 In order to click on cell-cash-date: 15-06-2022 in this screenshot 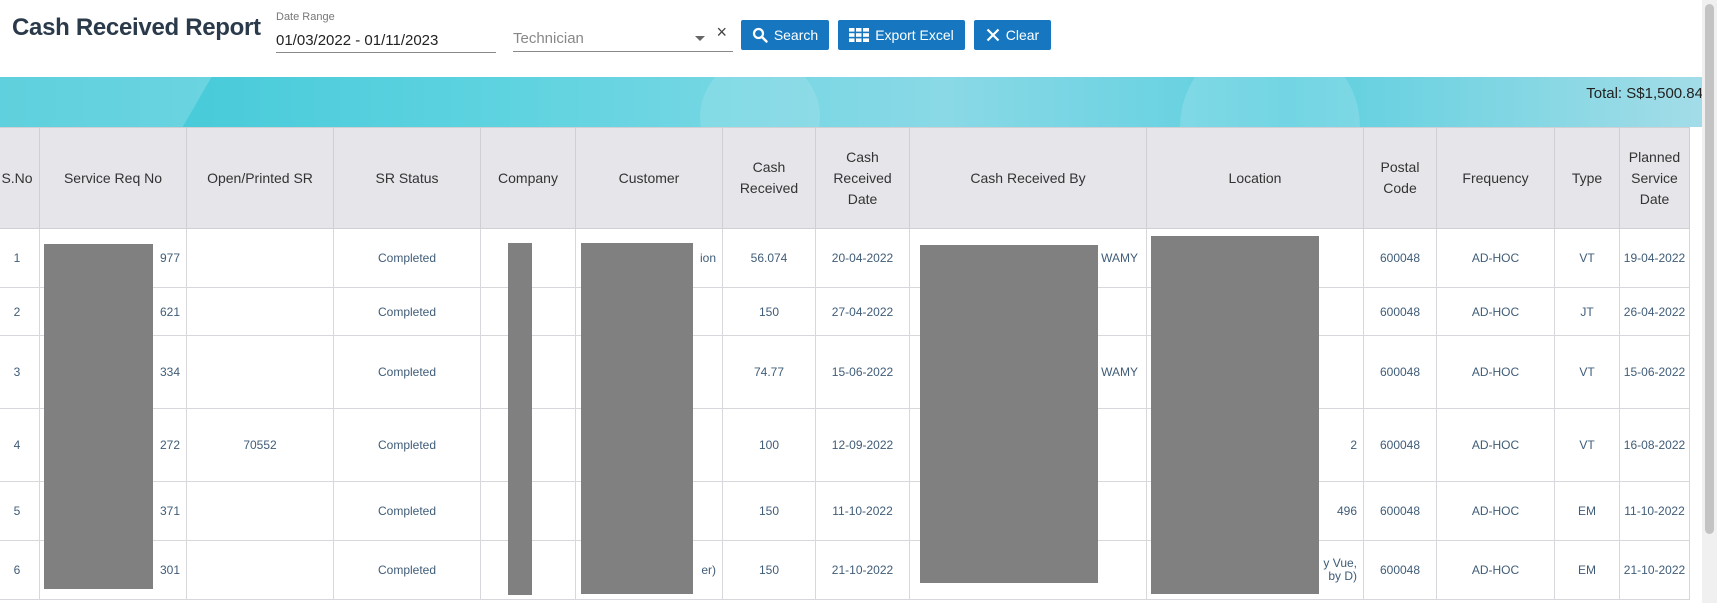, I will do `click(862, 372)`.